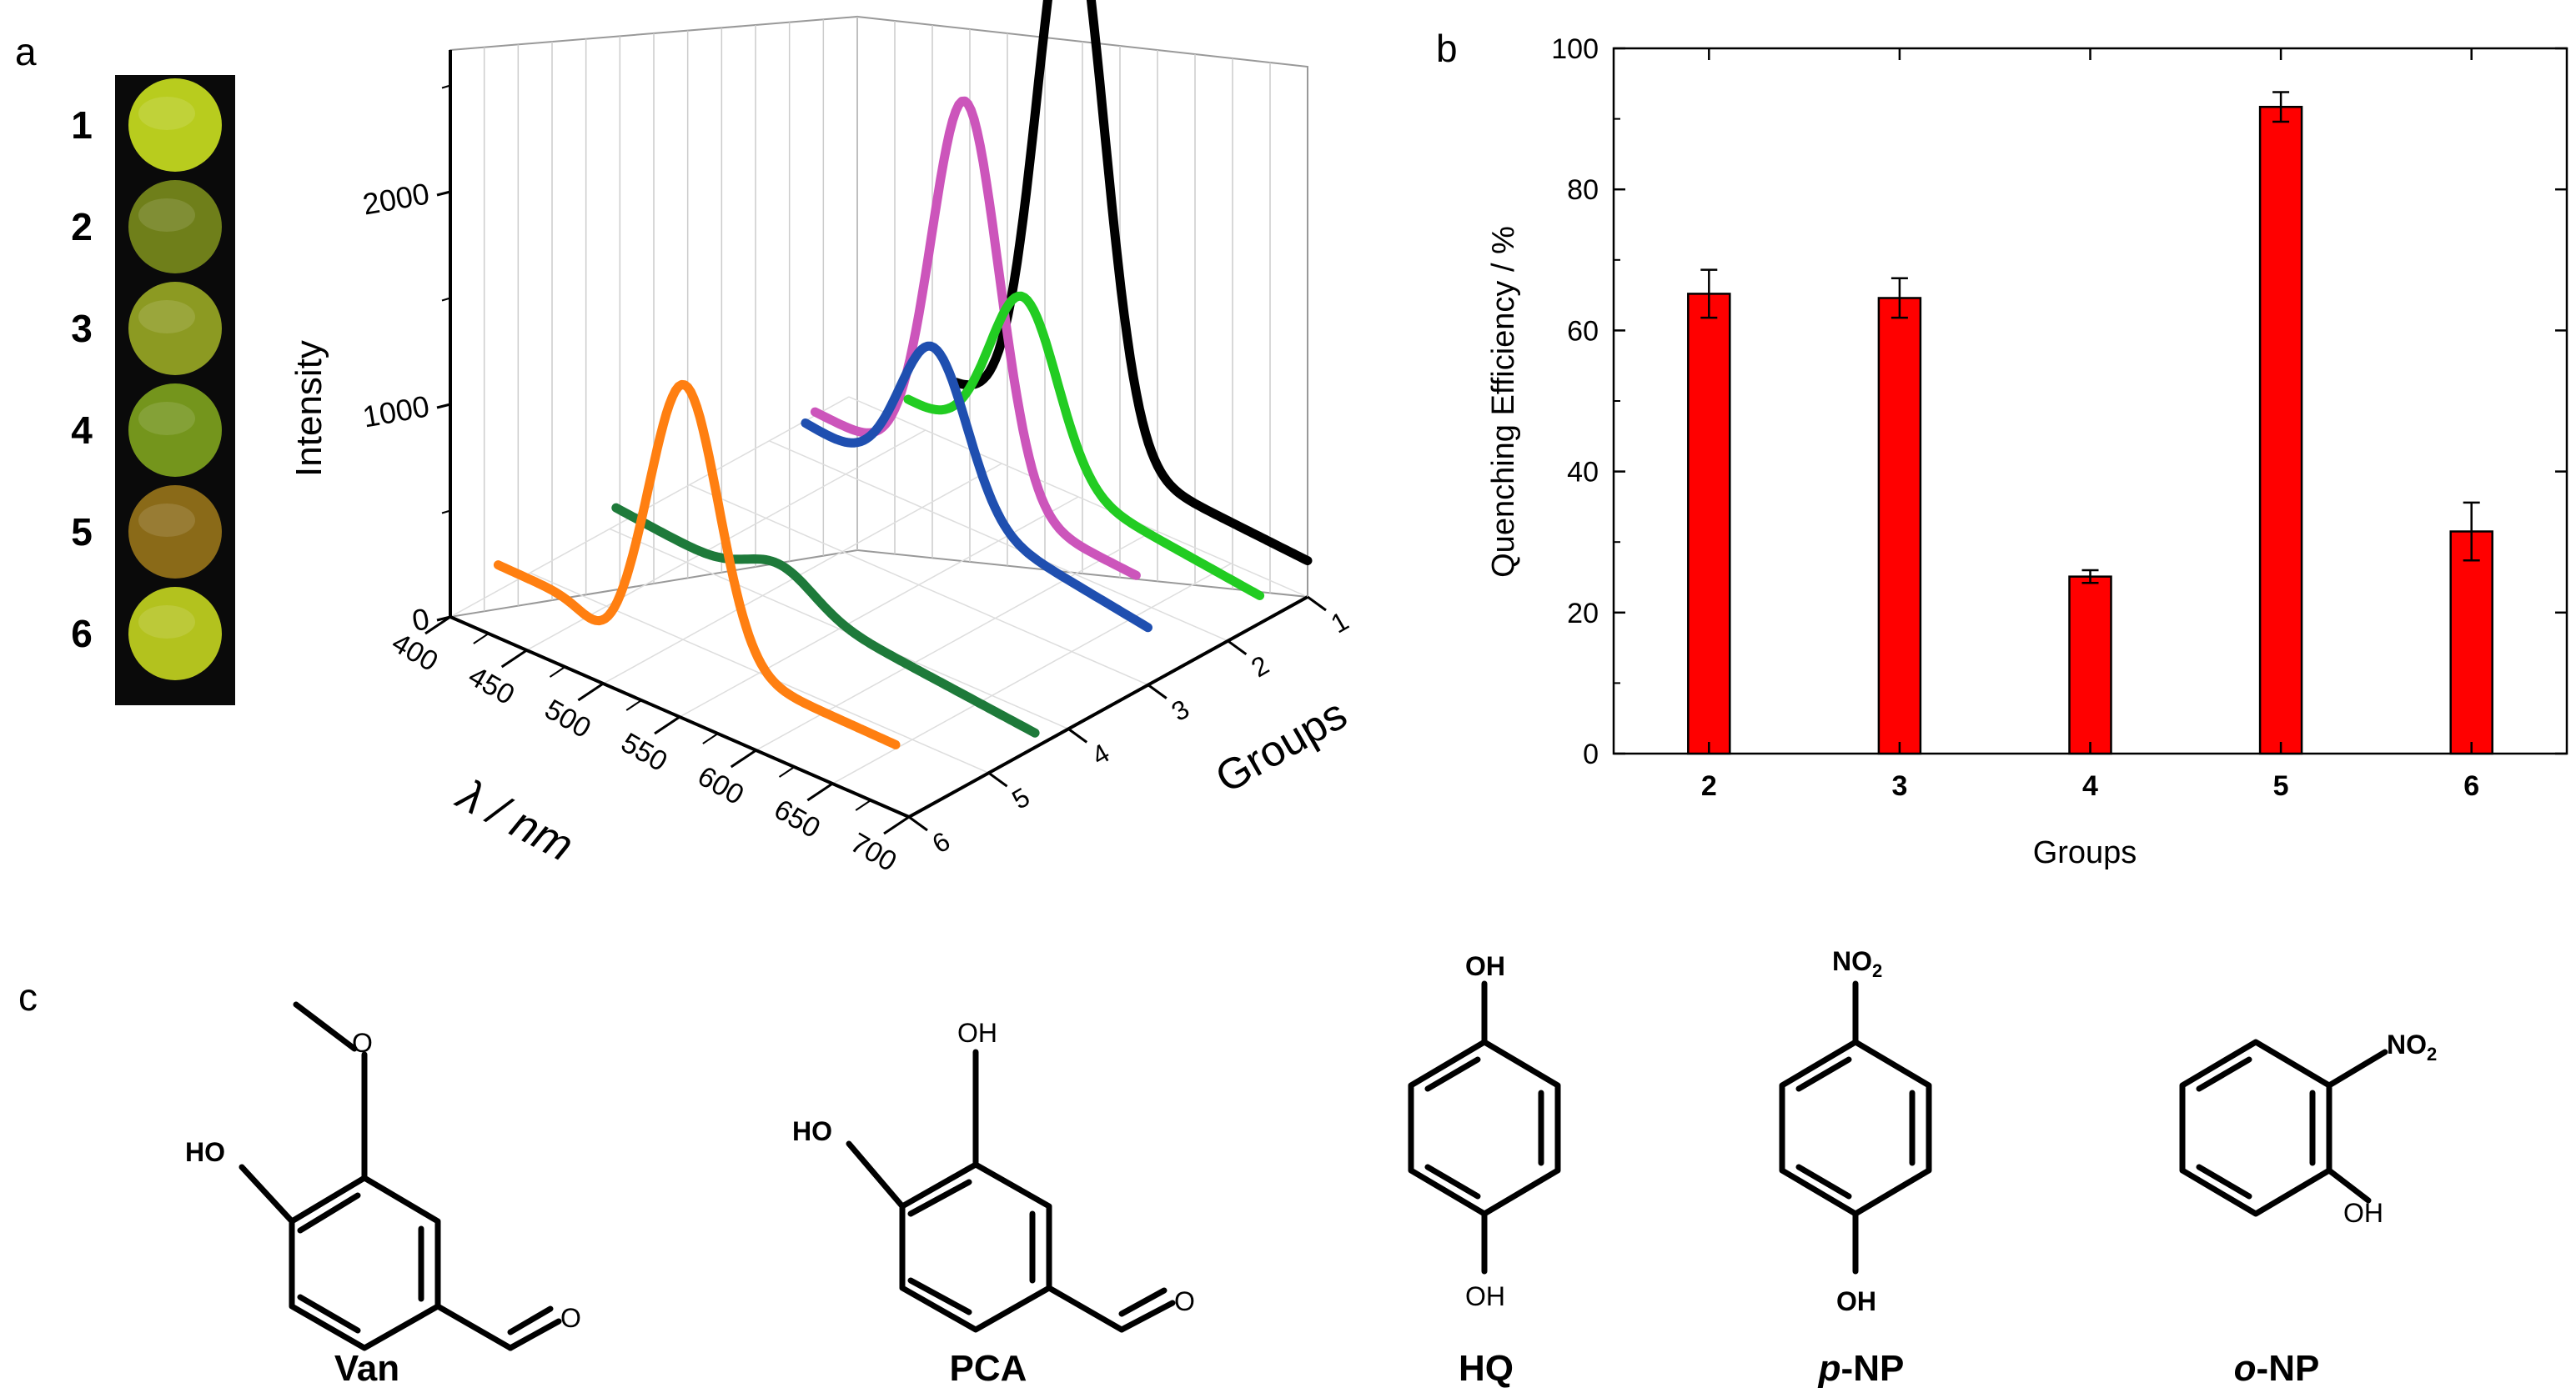 This screenshot has width=2576, height=1398. I want to click on molecule-hq, so click(1484, 1127).